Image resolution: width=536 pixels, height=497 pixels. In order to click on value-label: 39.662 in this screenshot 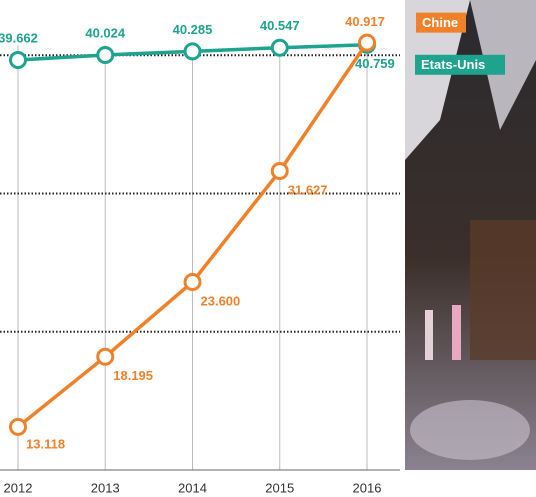, I will do `click(19, 37)`.